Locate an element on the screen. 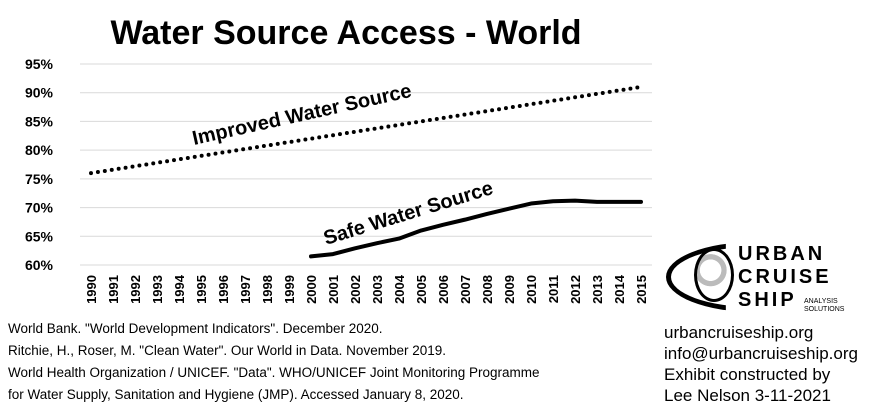 Image resolution: width=888 pixels, height=416 pixels. y-tick-label: 65% is located at coordinates (39, 236).